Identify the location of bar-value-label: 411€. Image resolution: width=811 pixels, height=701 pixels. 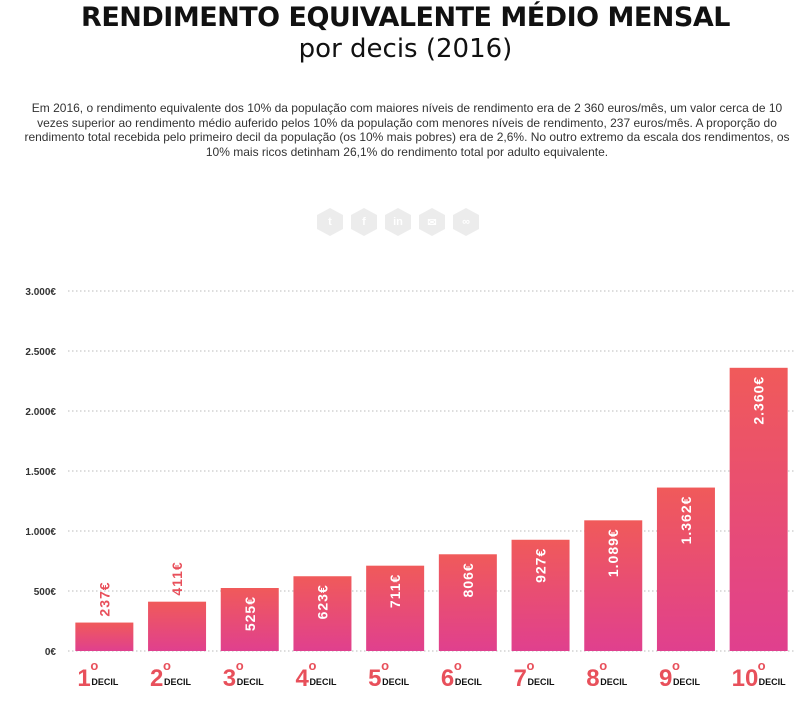
(177, 578).